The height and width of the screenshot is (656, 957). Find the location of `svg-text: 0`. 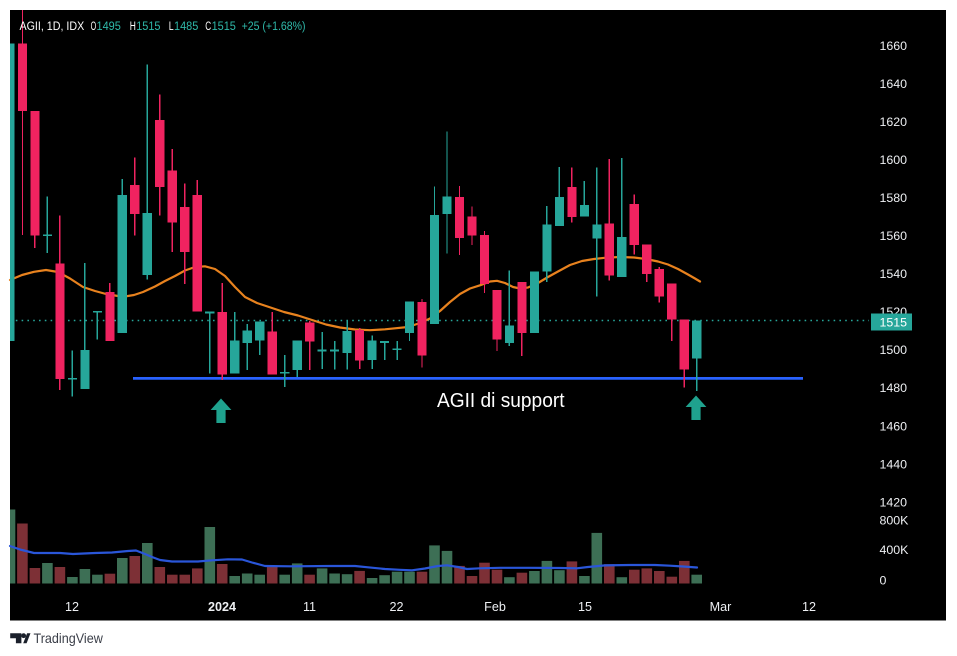

svg-text: 0 is located at coordinates (883, 581).